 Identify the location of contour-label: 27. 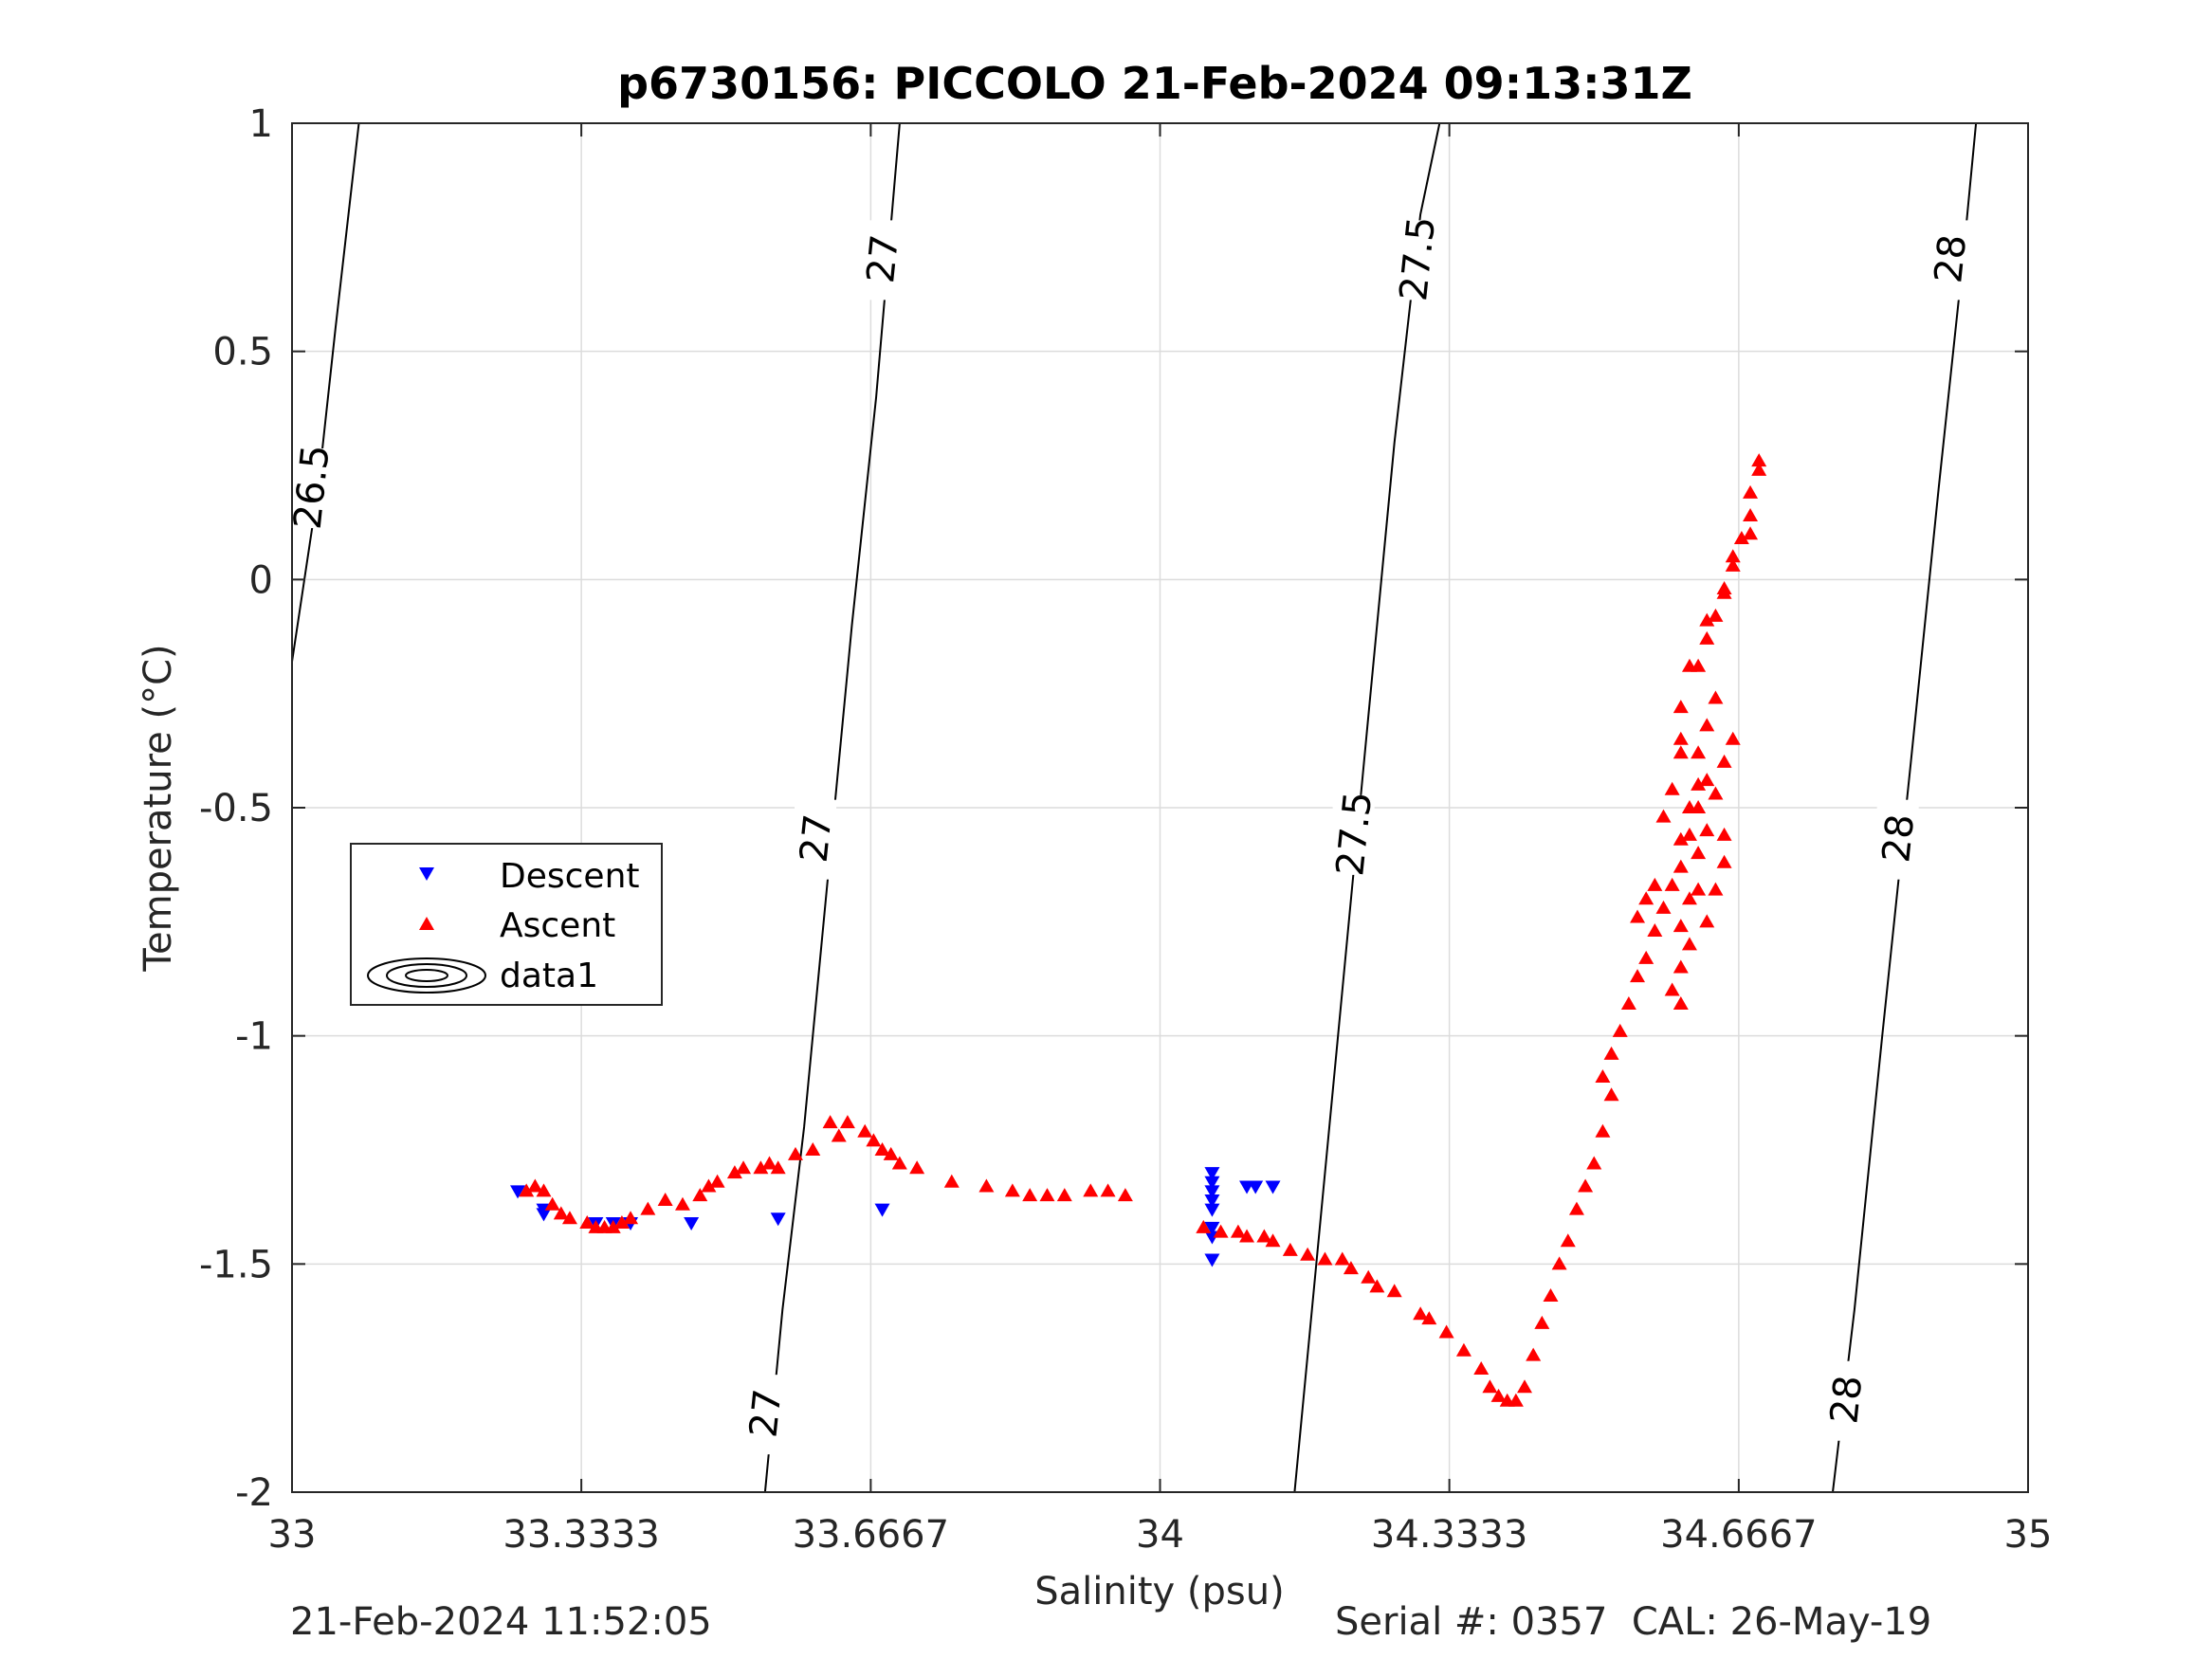
(765, 1413).